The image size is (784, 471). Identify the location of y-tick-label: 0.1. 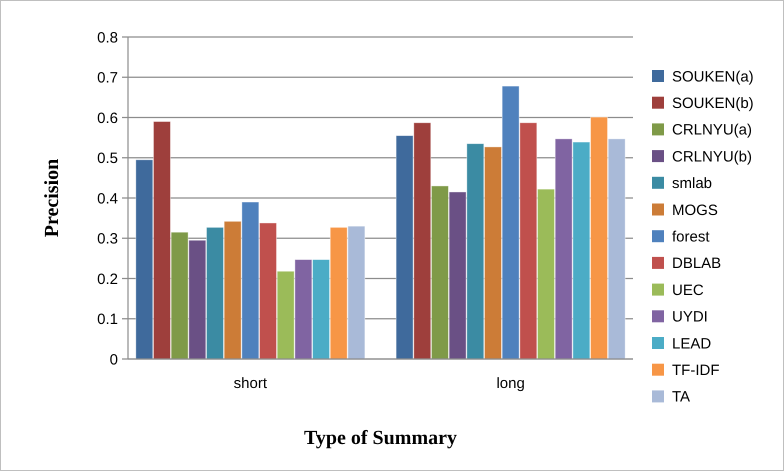
(107, 319).